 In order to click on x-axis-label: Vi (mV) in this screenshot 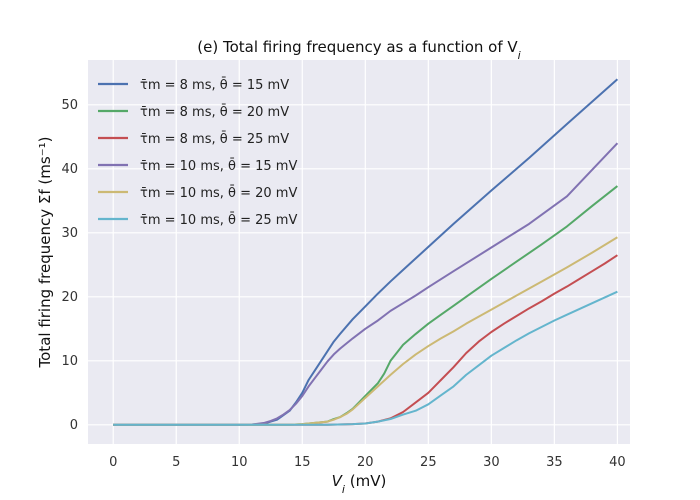, I will do `click(359, 484)`.